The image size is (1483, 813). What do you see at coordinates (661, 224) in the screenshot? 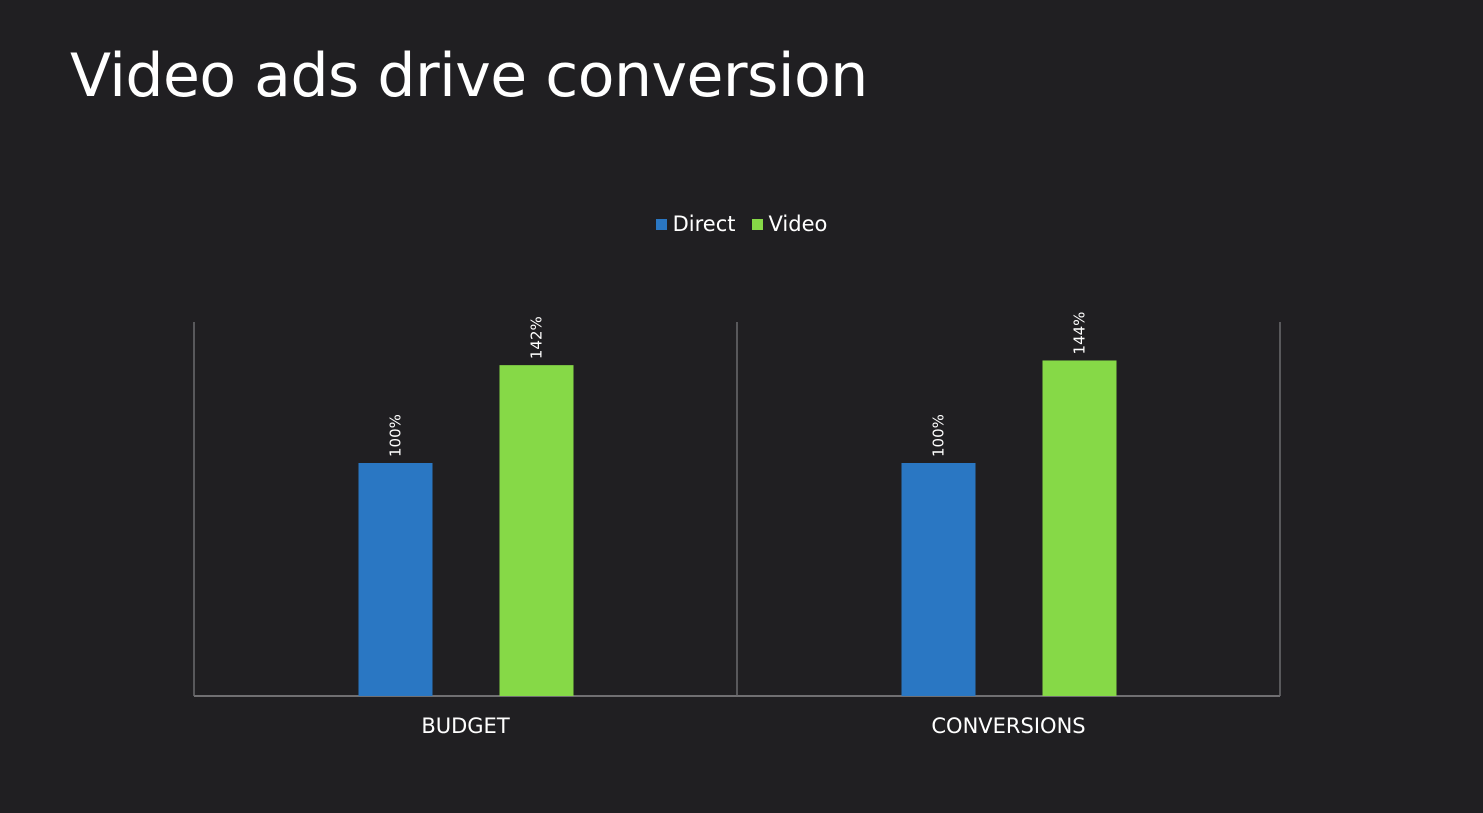
I see `legend-swatch-direct` at bounding box center [661, 224].